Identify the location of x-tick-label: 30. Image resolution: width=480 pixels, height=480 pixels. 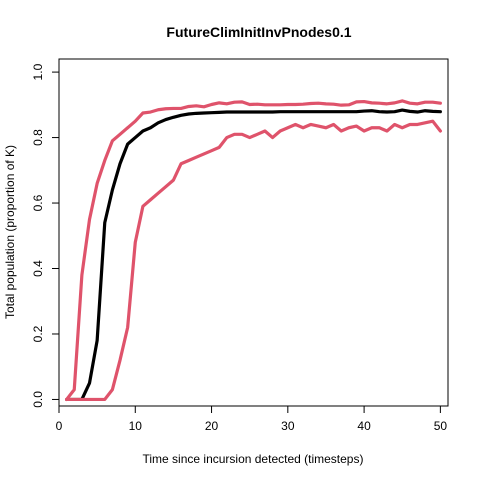
(288, 426).